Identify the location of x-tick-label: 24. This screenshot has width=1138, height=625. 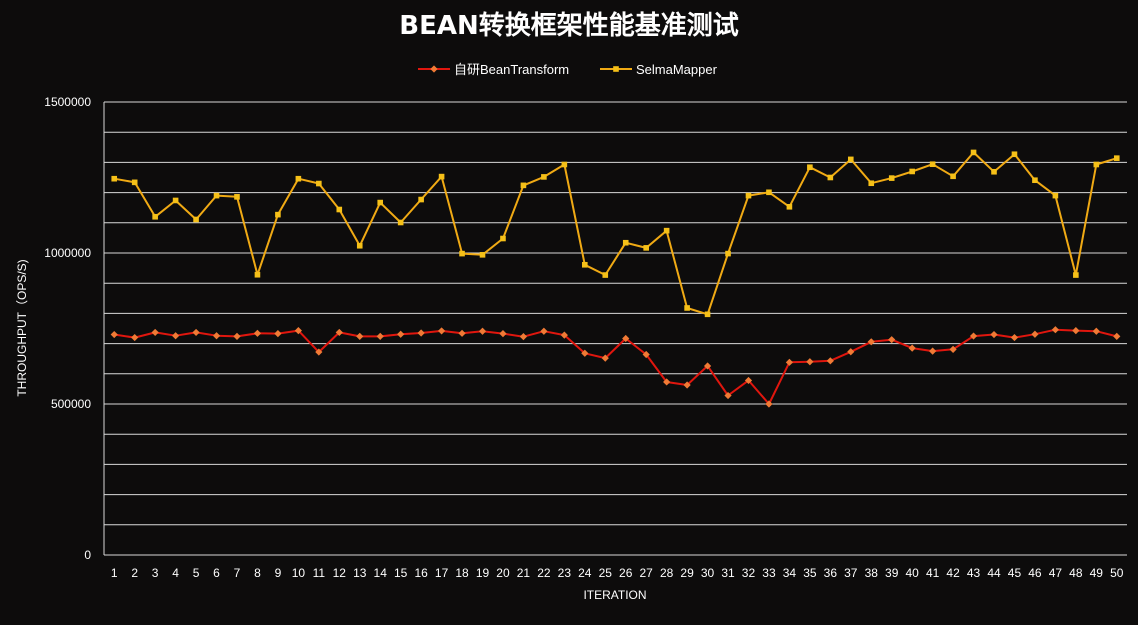
(585, 573).